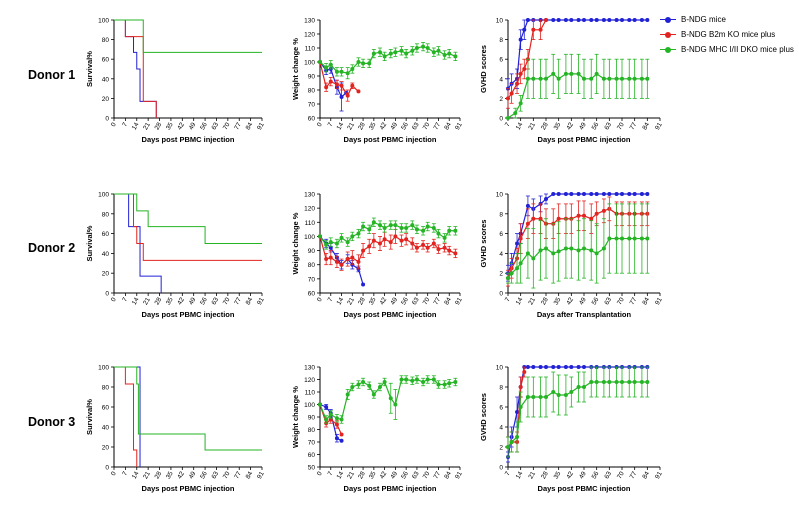 The width and height of the screenshot is (799, 512). Describe the element at coordinates (727, 49) in the screenshot. I see `legend-entry: B-NDG MHC I/II DKO mice plus` at that location.